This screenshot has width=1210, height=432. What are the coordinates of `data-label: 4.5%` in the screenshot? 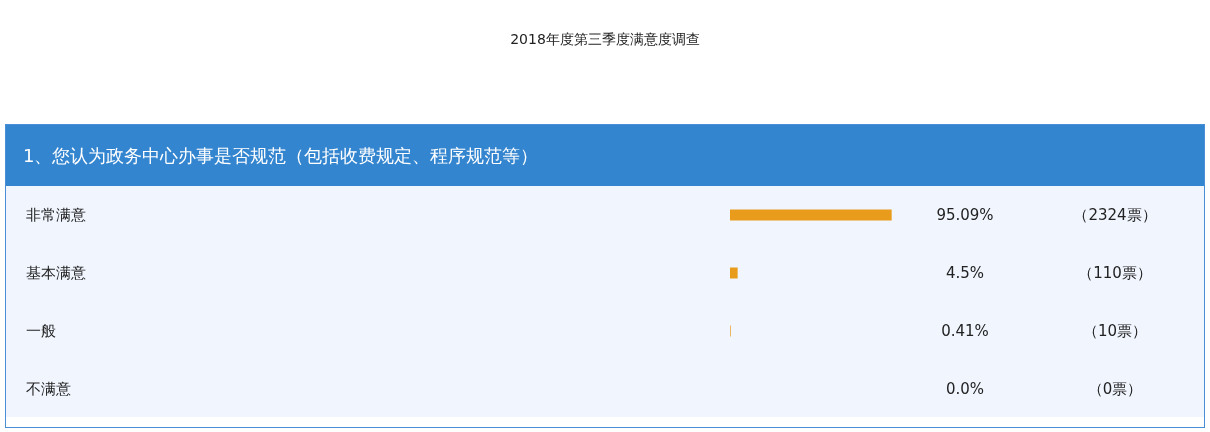 It's located at (965, 273).